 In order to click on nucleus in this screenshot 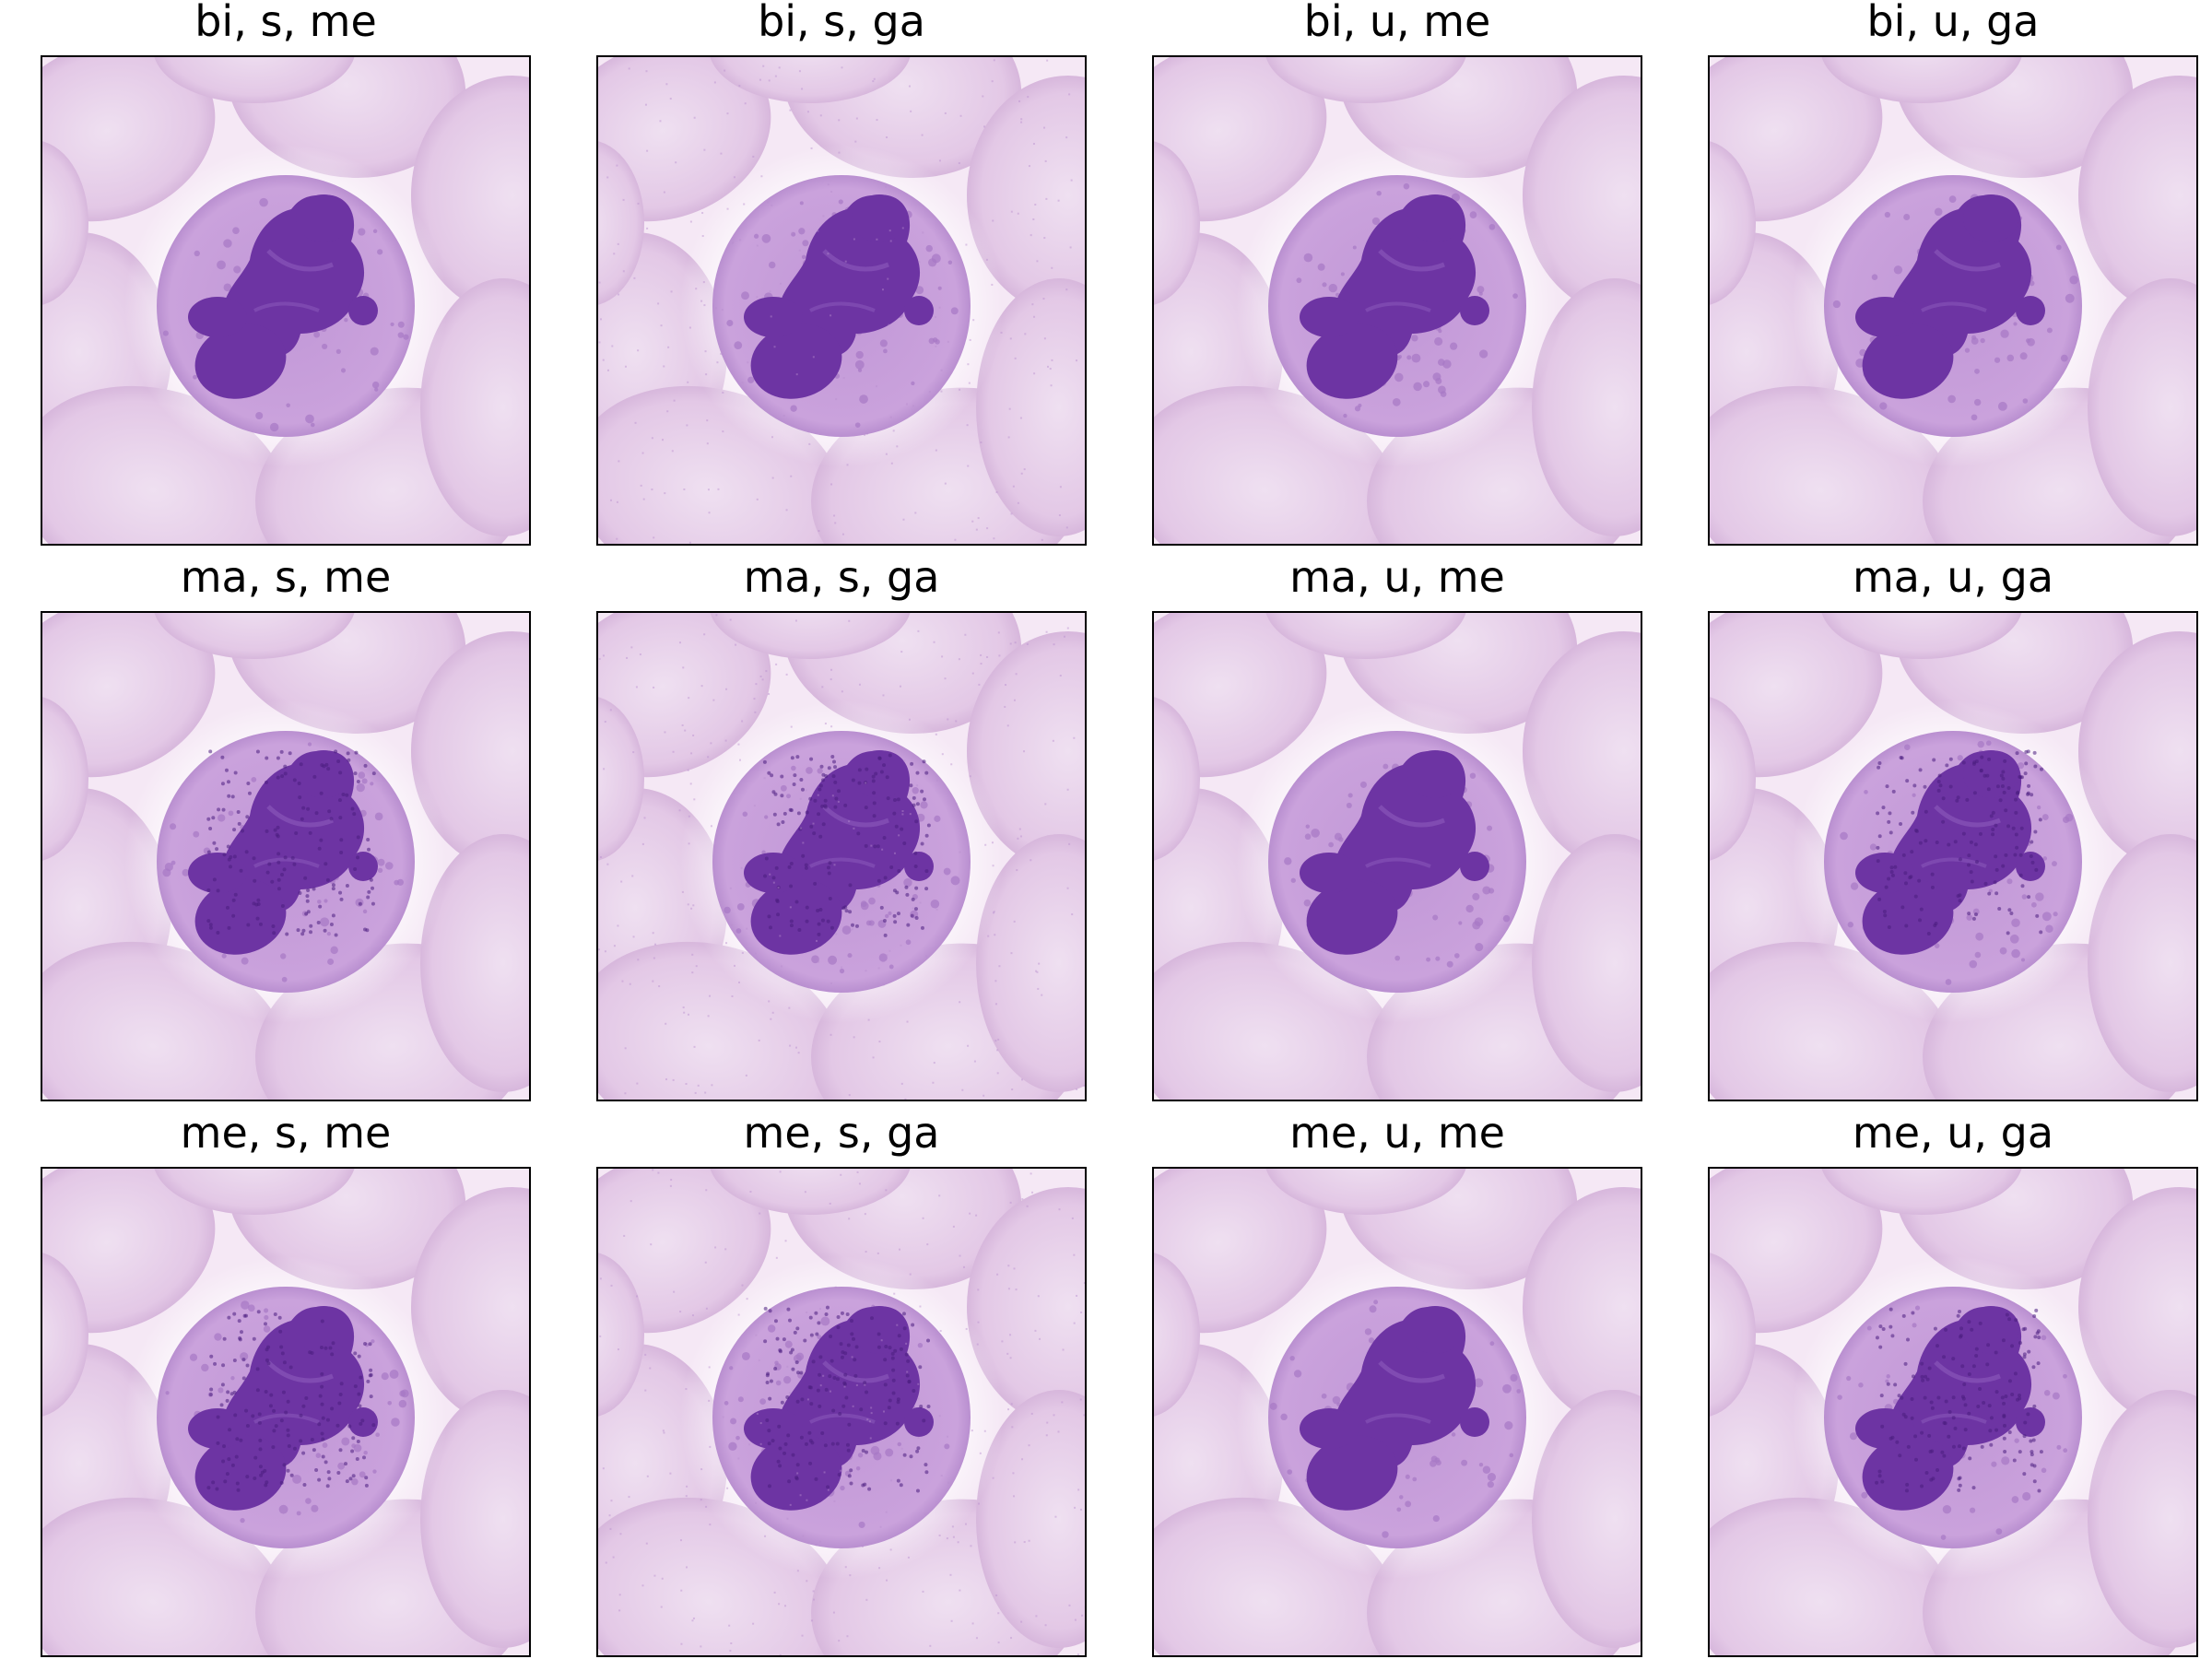, I will do `click(283, 296)`.